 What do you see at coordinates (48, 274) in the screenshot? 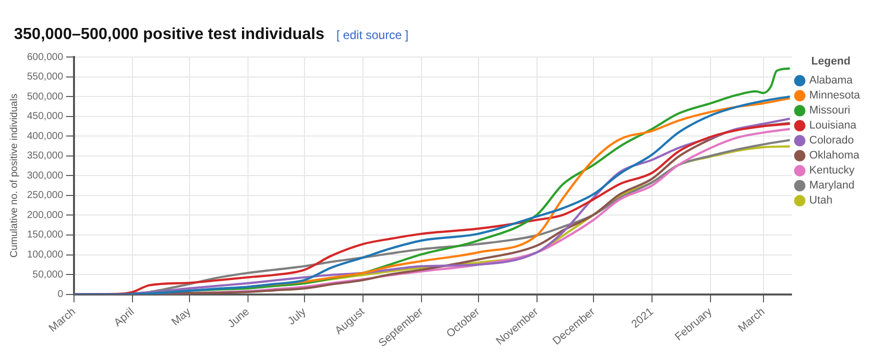
I see `y-tick-label: 50,000` at bounding box center [48, 274].